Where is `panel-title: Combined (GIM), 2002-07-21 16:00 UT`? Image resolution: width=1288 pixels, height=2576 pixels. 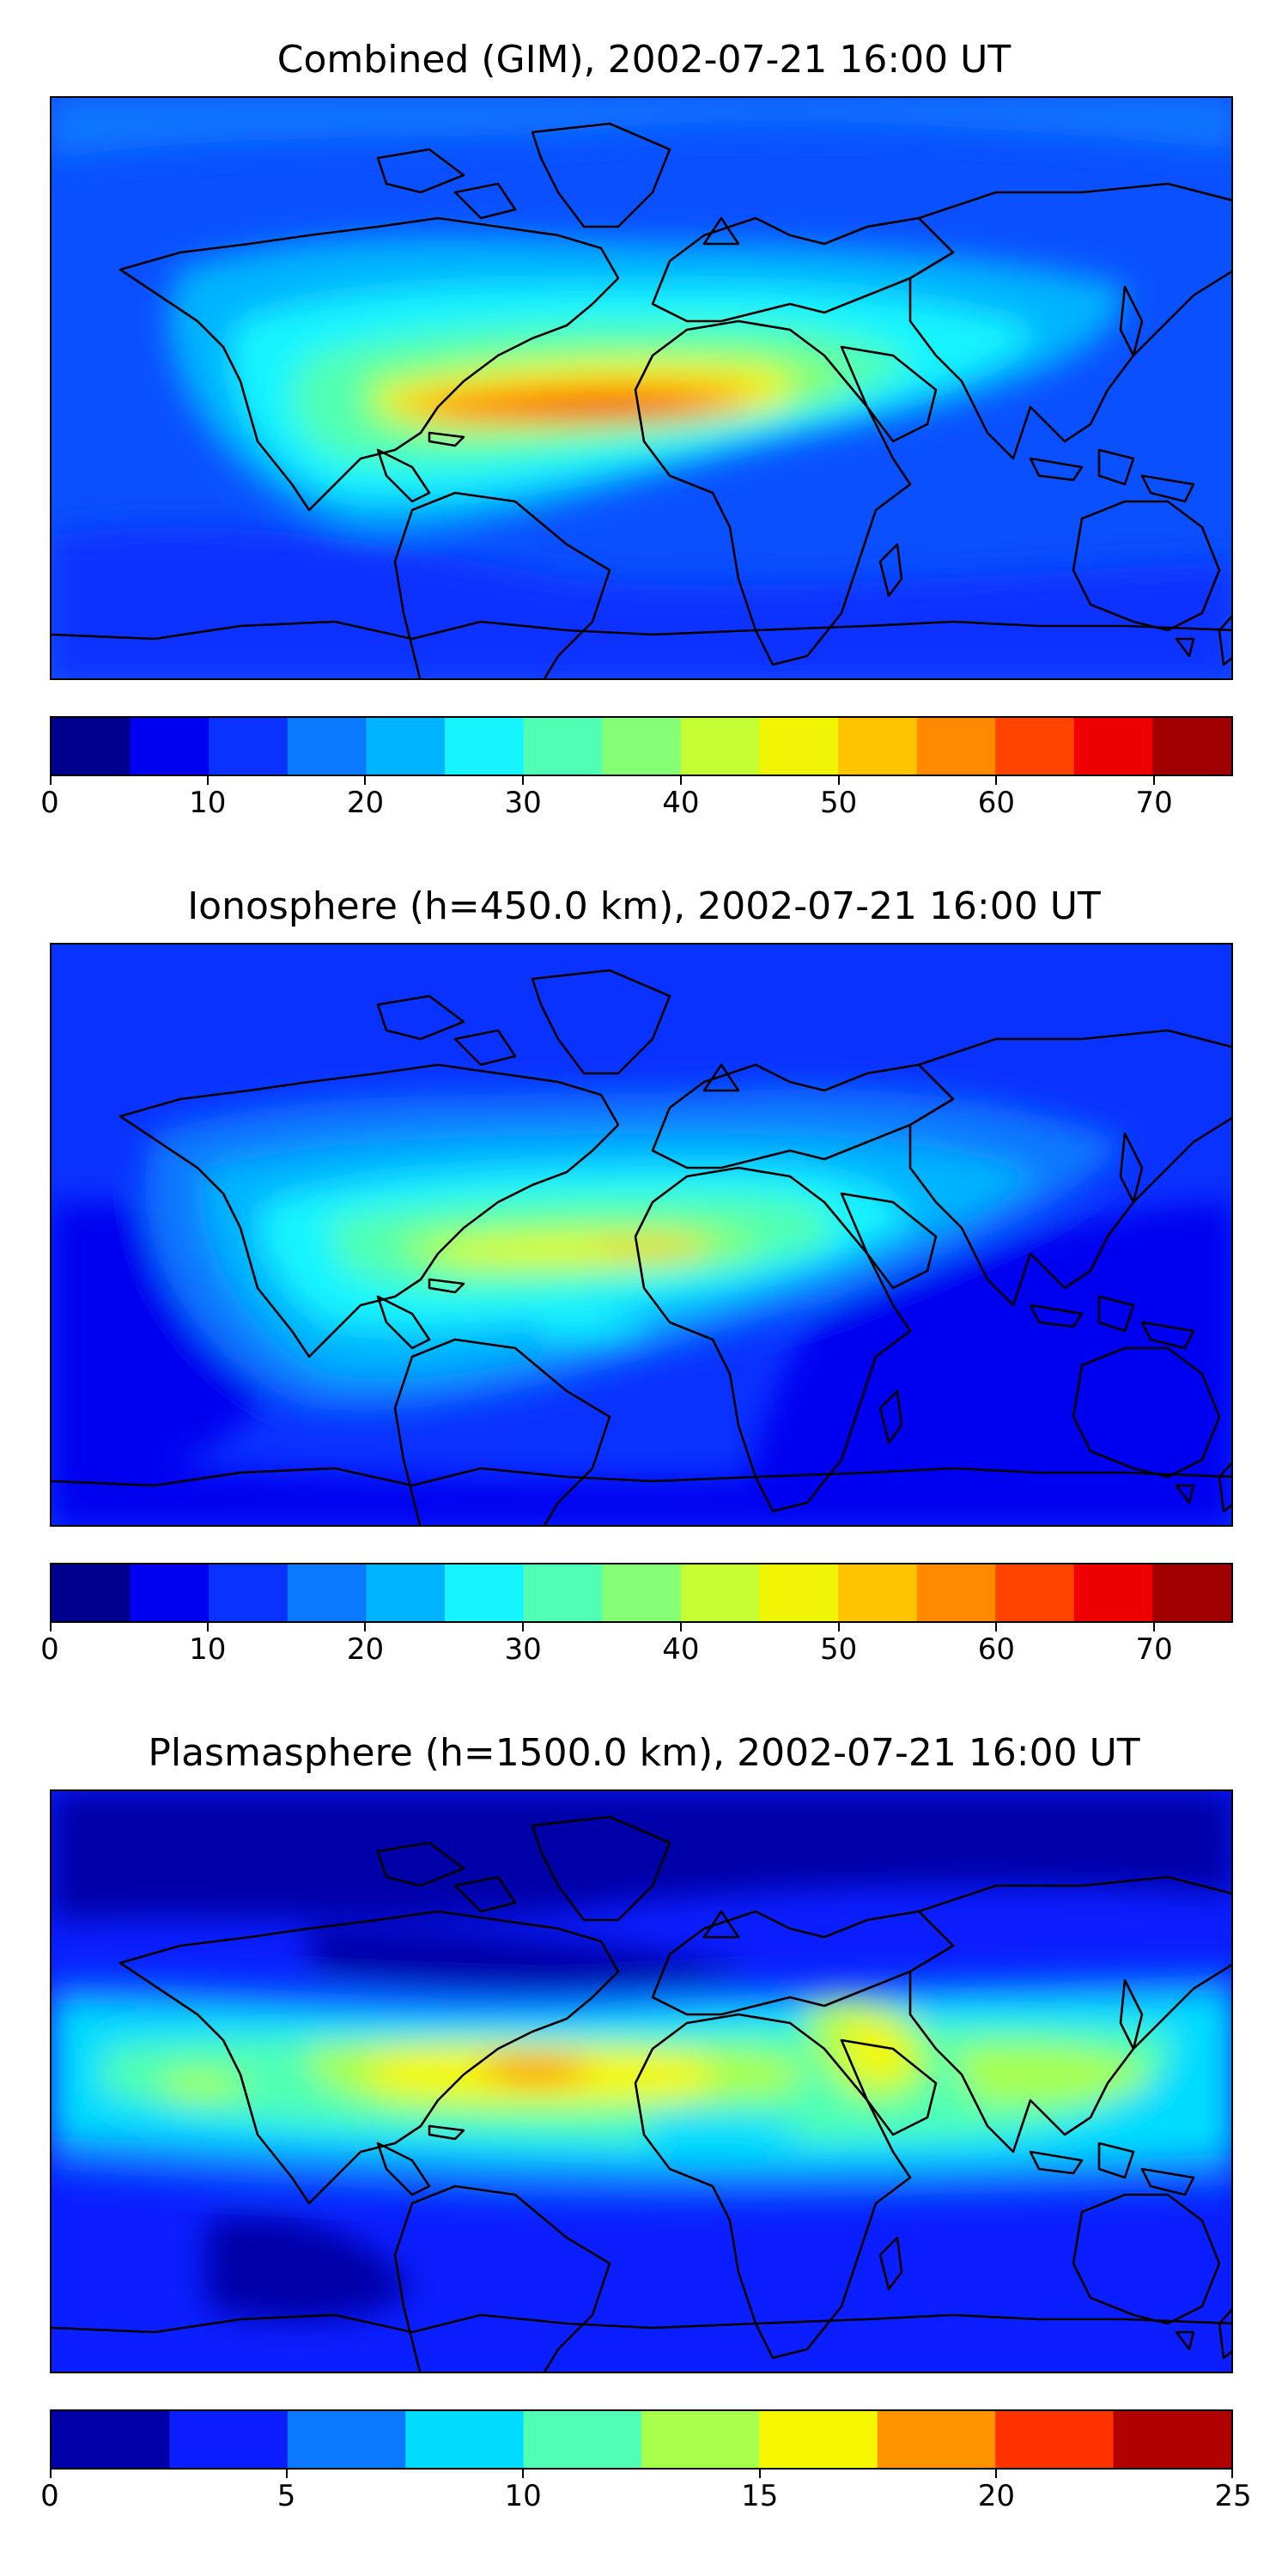 panel-title: Combined (GIM), 2002-07-21 16:00 UT is located at coordinates (644, 60).